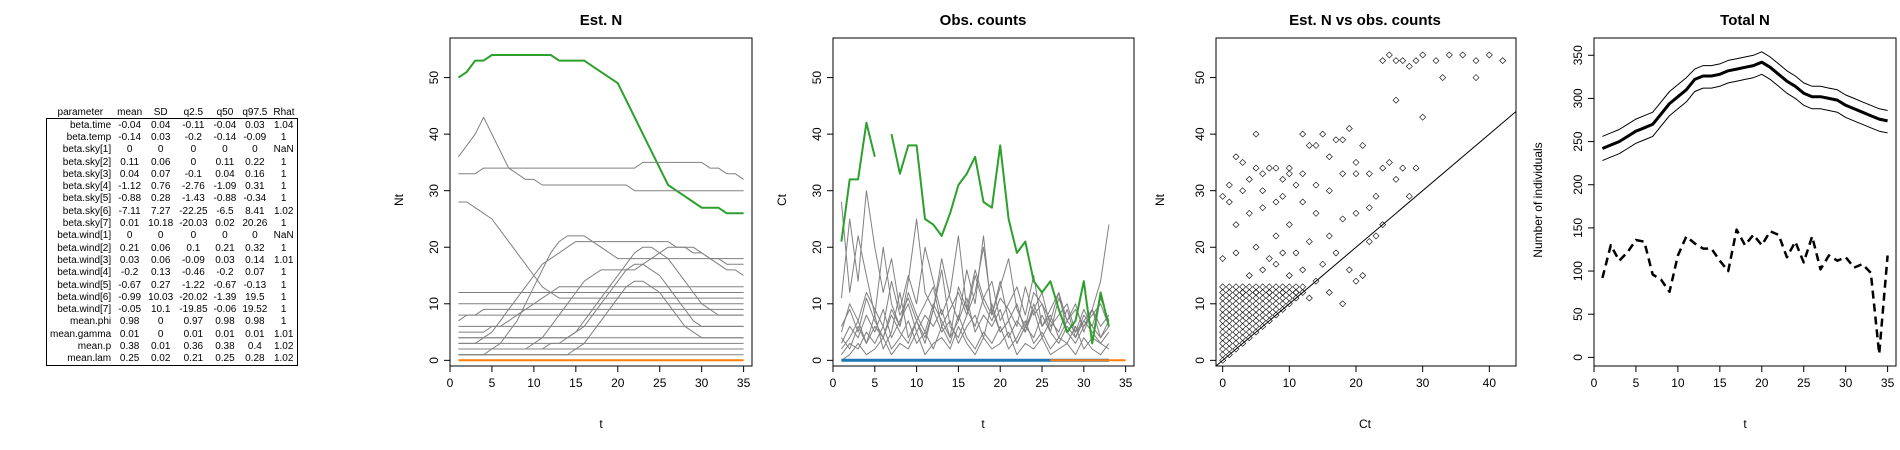 The height and width of the screenshot is (450, 1900). What do you see at coordinates (283, 150) in the screenshot?
I see `table-cell: NaN` at bounding box center [283, 150].